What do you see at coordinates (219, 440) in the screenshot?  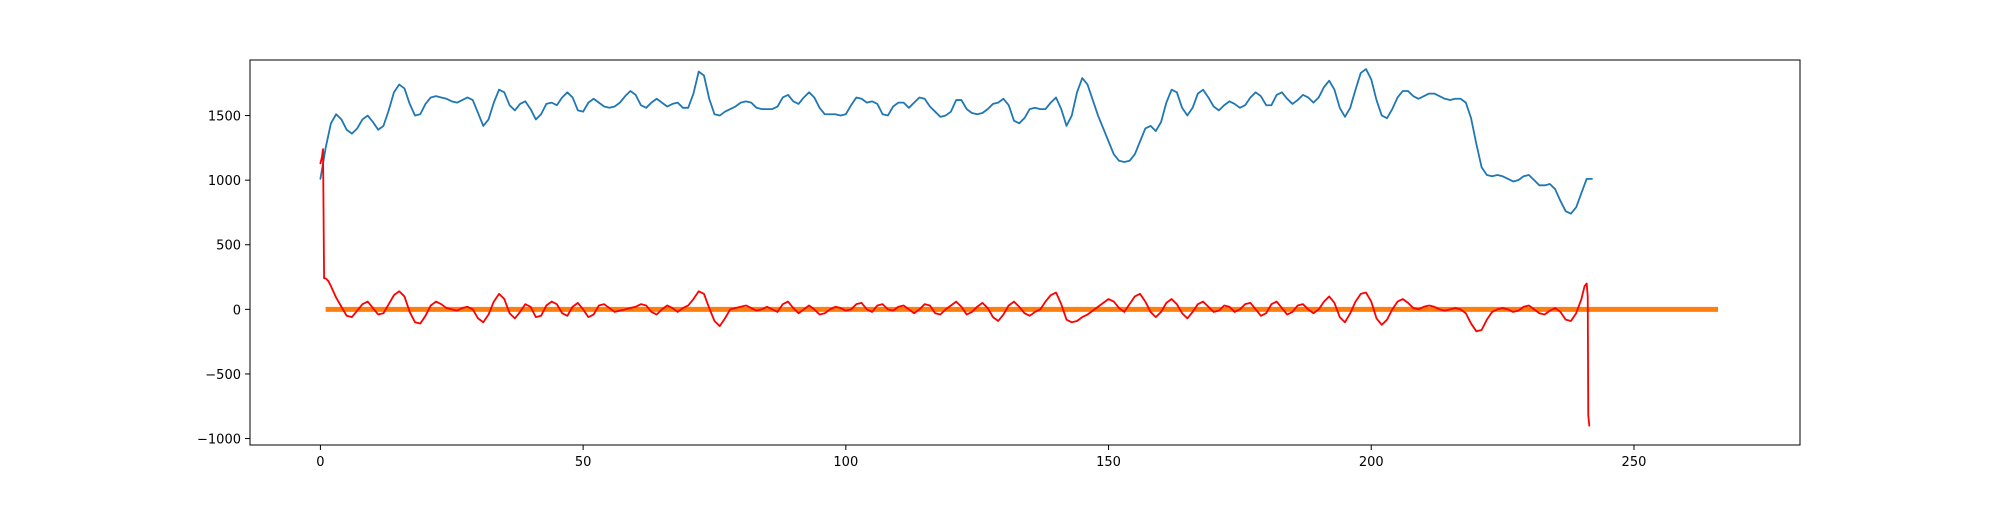 I see `y-tick-label: −1000` at bounding box center [219, 440].